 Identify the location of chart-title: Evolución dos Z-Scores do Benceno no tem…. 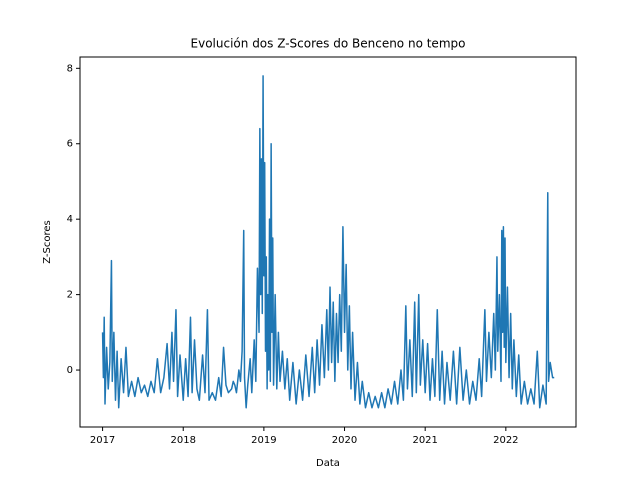
(328, 44).